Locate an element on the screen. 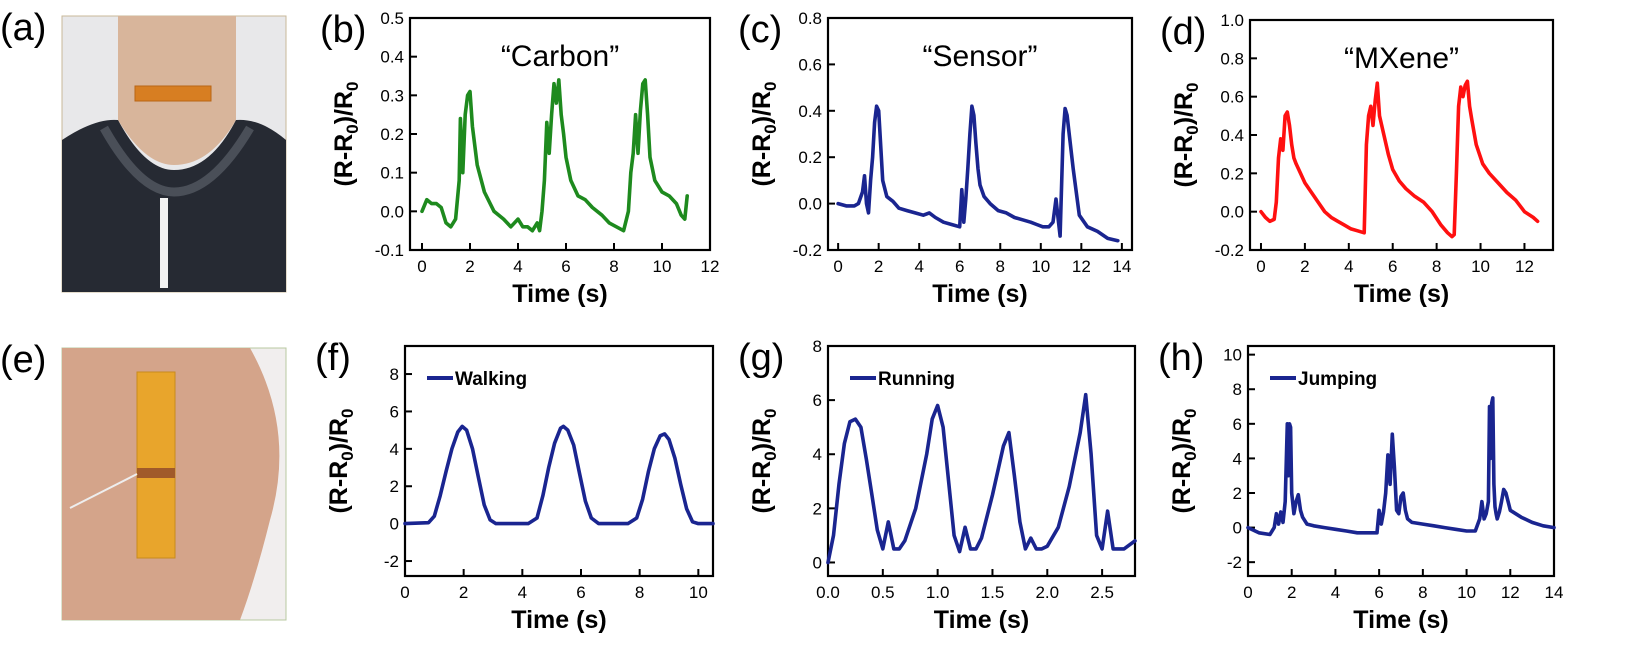 The width and height of the screenshot is (1646, 670). x-tick-label: 2.0 is located at coordinates (1047, 592).